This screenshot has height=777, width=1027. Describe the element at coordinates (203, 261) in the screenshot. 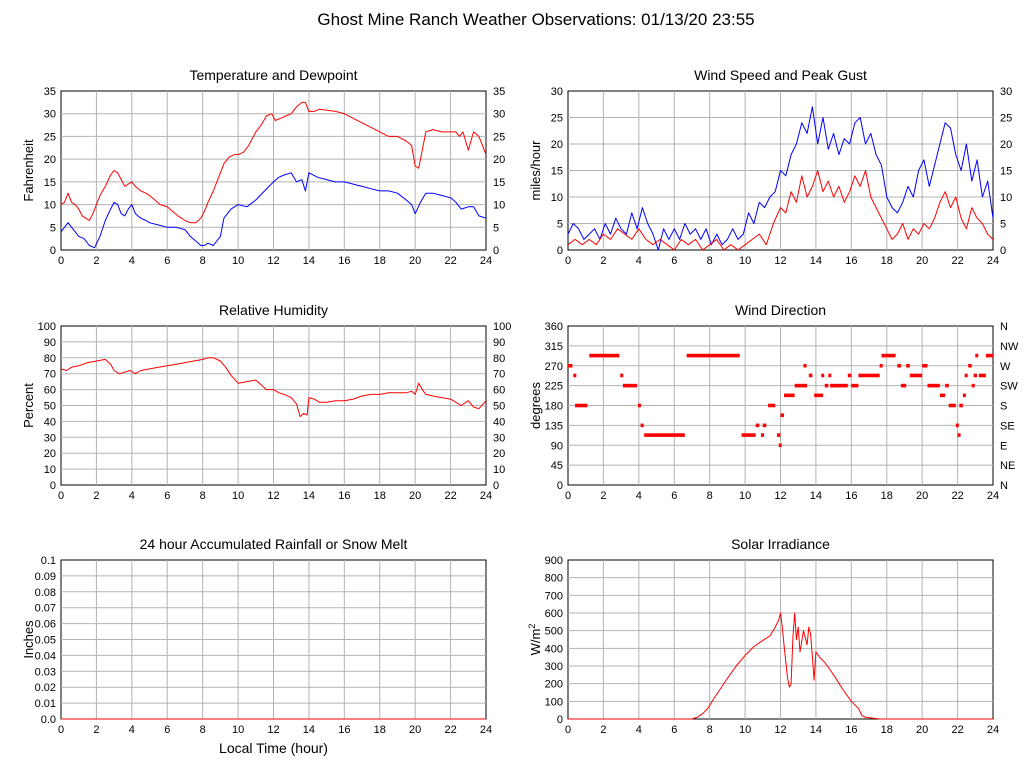

I see `temp-x-tick-label: 8` at that location.